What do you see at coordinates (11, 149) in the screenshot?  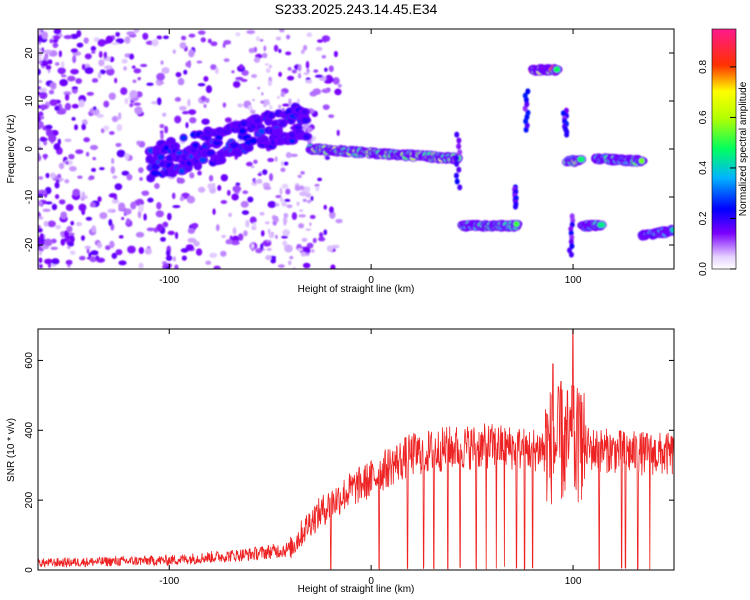 I see `spectrogram-y-label: Frequency (Hz)` at bounding box center [11, 149].